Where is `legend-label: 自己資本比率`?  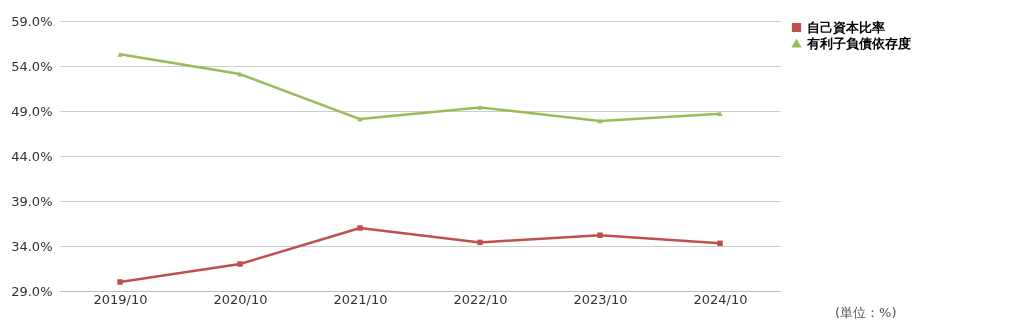 legend-label: 自己資本比率 is located at coordinates (846, 27).